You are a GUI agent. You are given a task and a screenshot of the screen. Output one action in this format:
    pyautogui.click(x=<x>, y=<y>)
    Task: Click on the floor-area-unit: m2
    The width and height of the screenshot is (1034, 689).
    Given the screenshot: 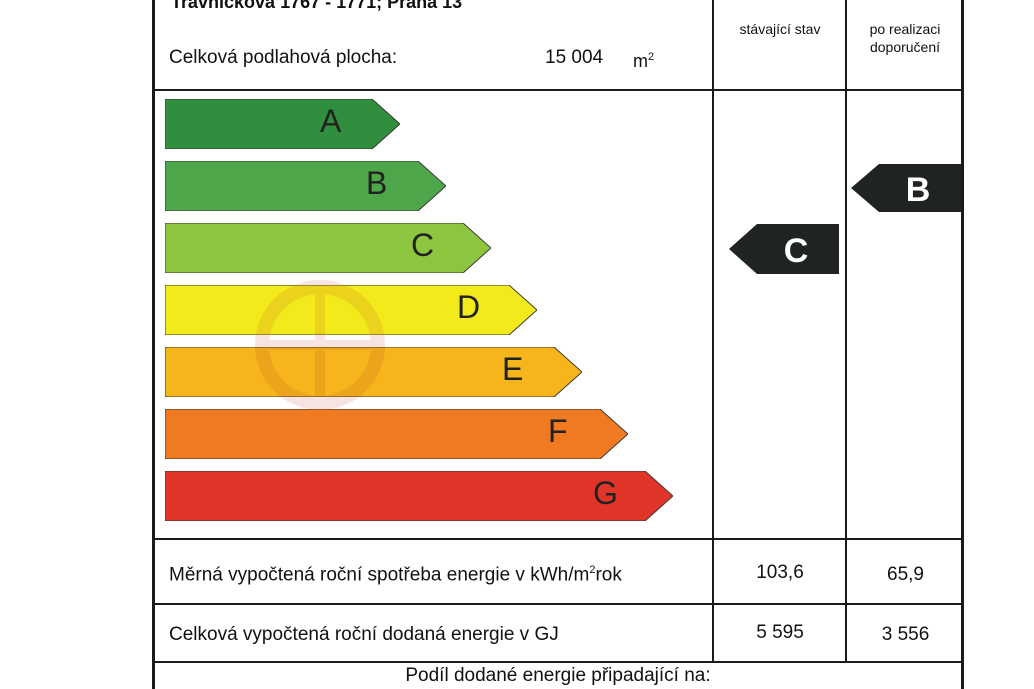 What is the action you would take?
    pyautogui.click(x=644, y=61)
    